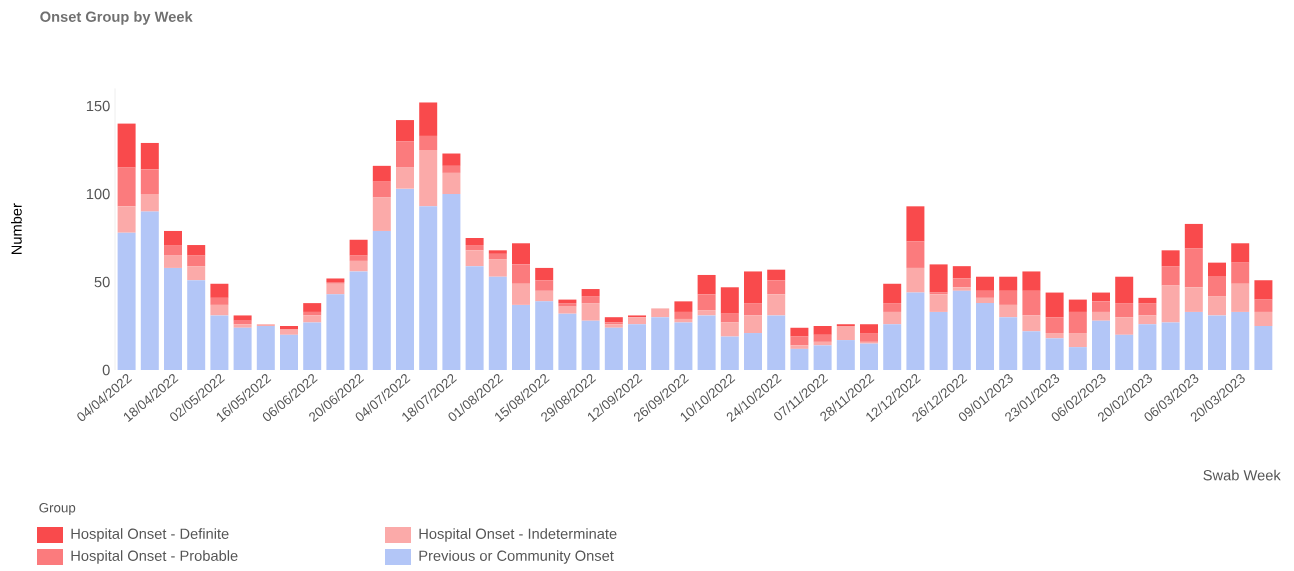  What do you see at coordinates (150, 535) in the screenshot?
I see `legend-label: Hospital Onset - Definite` at bounding box center [150, 535].